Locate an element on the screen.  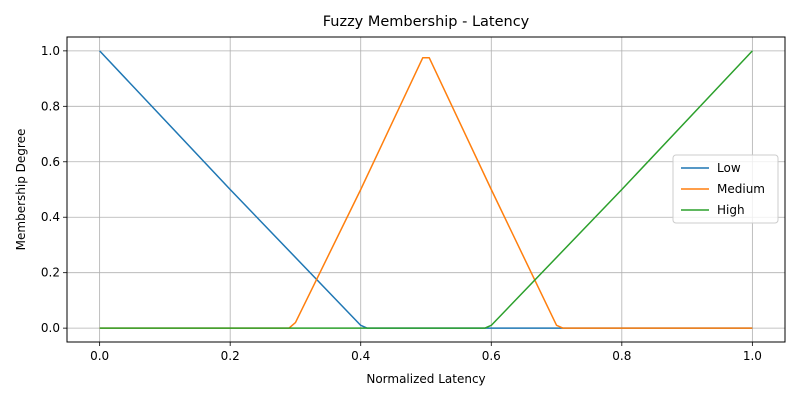
y-tick-label: 0.2 is located at coordinates (50, 273).